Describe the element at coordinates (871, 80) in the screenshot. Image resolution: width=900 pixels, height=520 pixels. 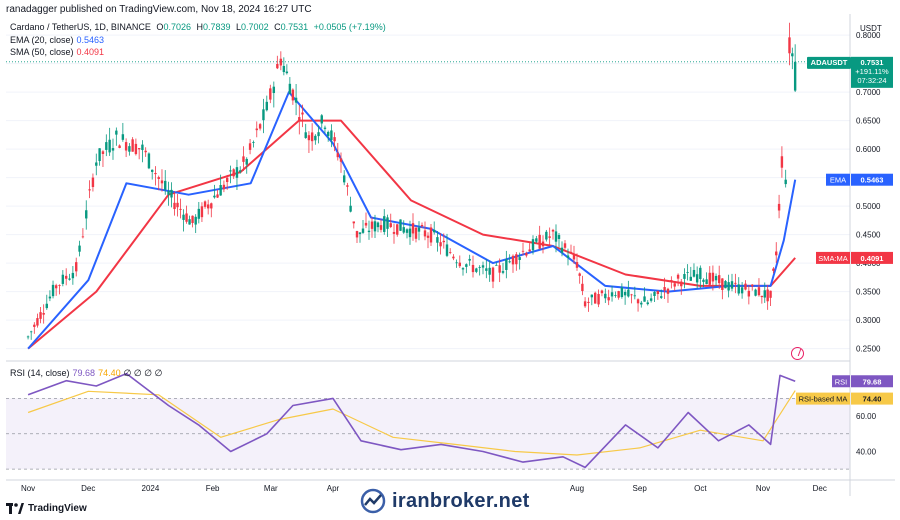
I see `last-price-text: 07:32:24` at that location.